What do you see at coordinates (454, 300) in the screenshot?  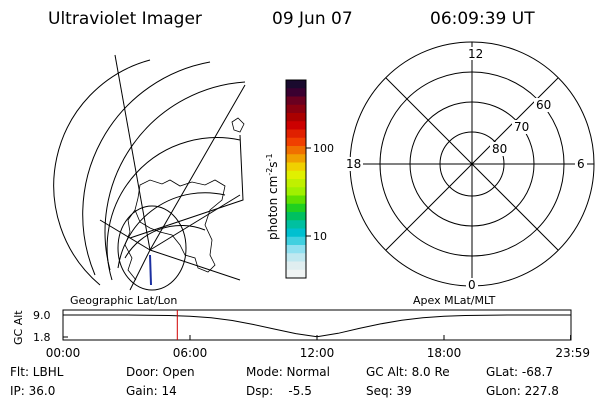 I see `apex-label: Apex MLat/MLT` at bounding box center [454, 300].